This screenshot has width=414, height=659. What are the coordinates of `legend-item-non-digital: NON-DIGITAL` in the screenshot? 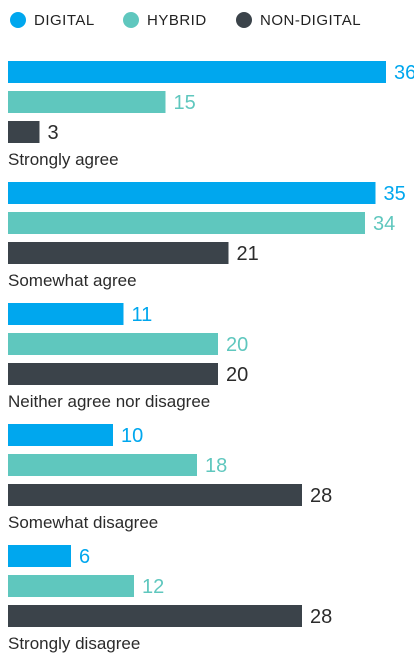 It's located at (298, 20).